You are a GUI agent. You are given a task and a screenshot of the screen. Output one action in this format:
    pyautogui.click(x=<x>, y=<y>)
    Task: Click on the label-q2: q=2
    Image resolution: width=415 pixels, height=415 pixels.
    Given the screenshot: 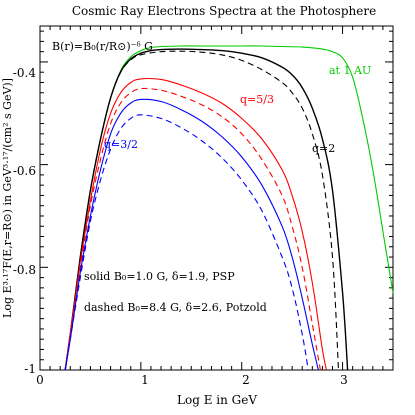 What is the action you would take?
    pyautogui.click(x=323, y=148)
    